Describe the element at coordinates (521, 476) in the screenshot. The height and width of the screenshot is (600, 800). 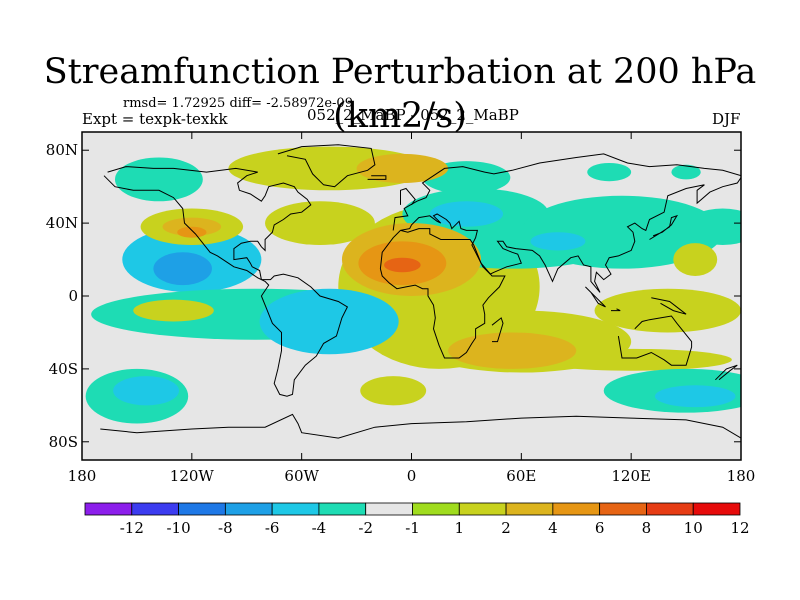
I see `x-tick-label: 60E` at that location.